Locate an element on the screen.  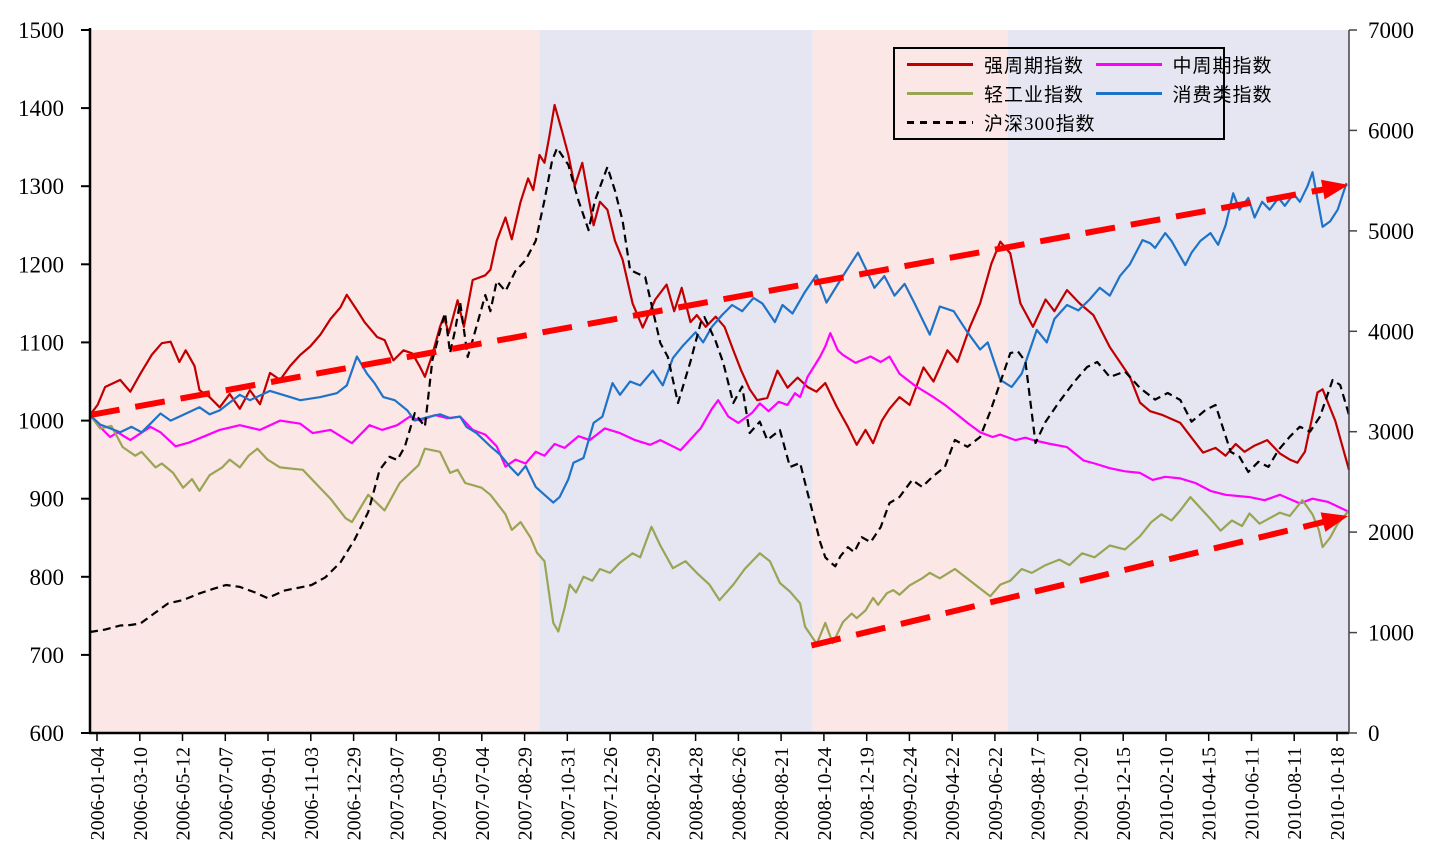
y-right-tick-label: 0 is located at coordinates (1374, 733).